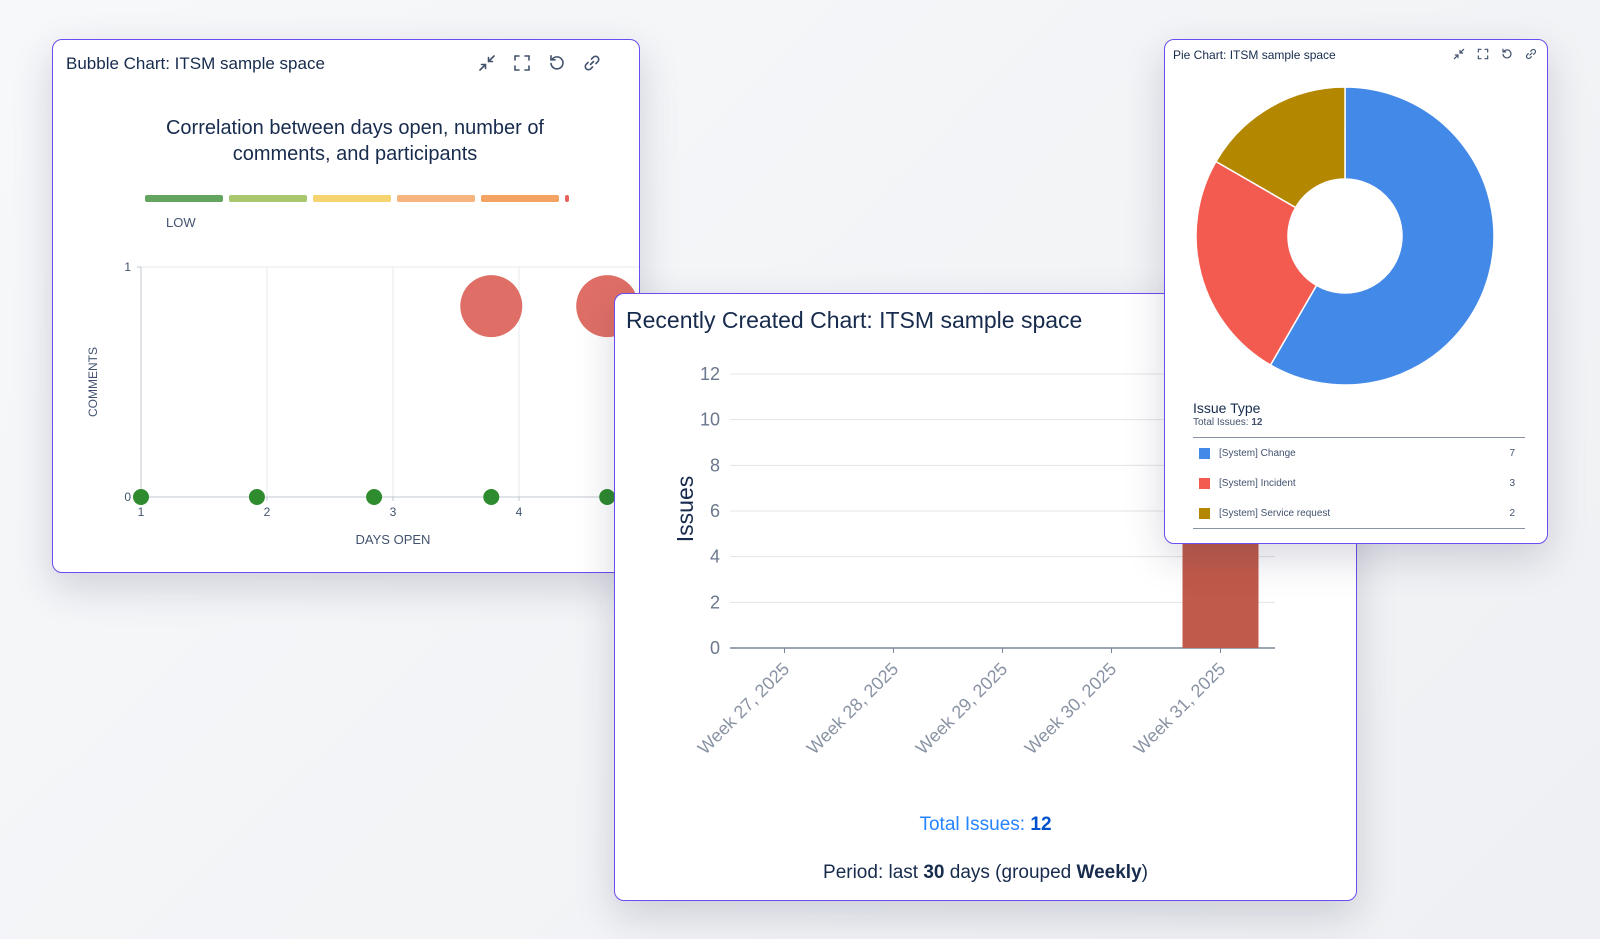 The width and height of the screenshot is (1600, 939). I want to click on pie-card-toolbar, so click(1494, 54).